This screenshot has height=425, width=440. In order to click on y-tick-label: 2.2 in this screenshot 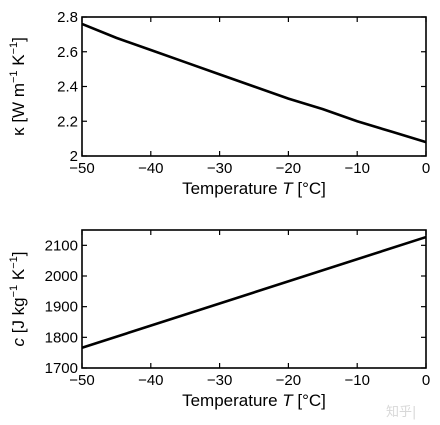, I will do `click(67, 121)`.